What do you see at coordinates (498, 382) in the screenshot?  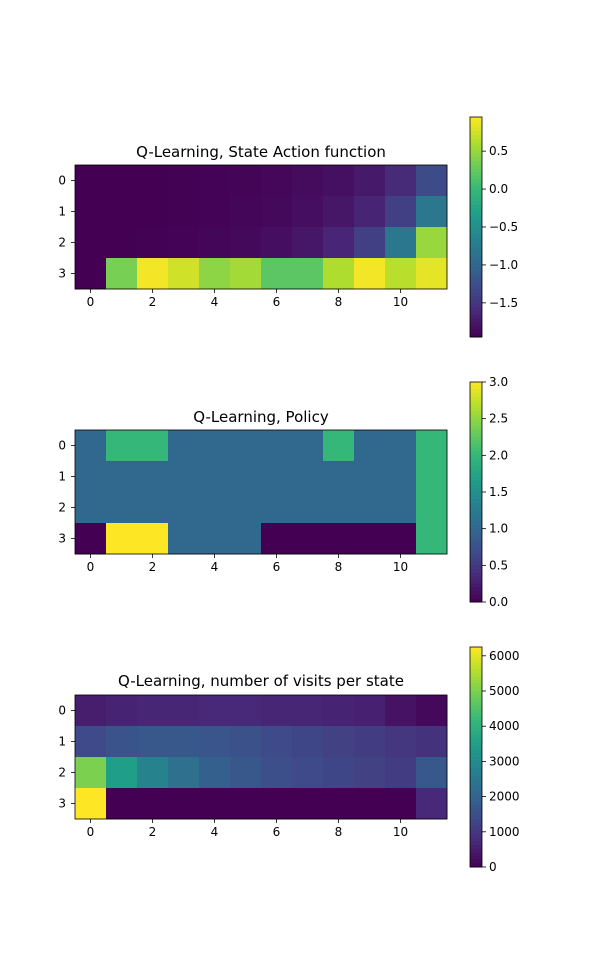 I see `colorbar-tick-label: 3.0` at bounding box center [498, 382].